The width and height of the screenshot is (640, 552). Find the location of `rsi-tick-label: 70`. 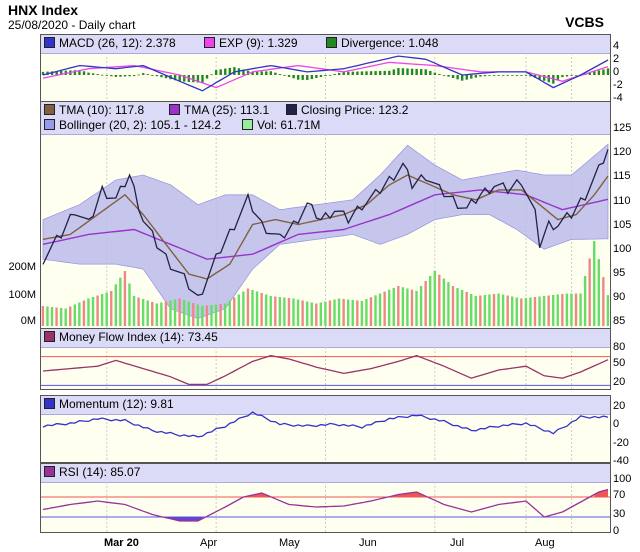

rsi-tick-label: 70 is located at coordinates (619, 495).